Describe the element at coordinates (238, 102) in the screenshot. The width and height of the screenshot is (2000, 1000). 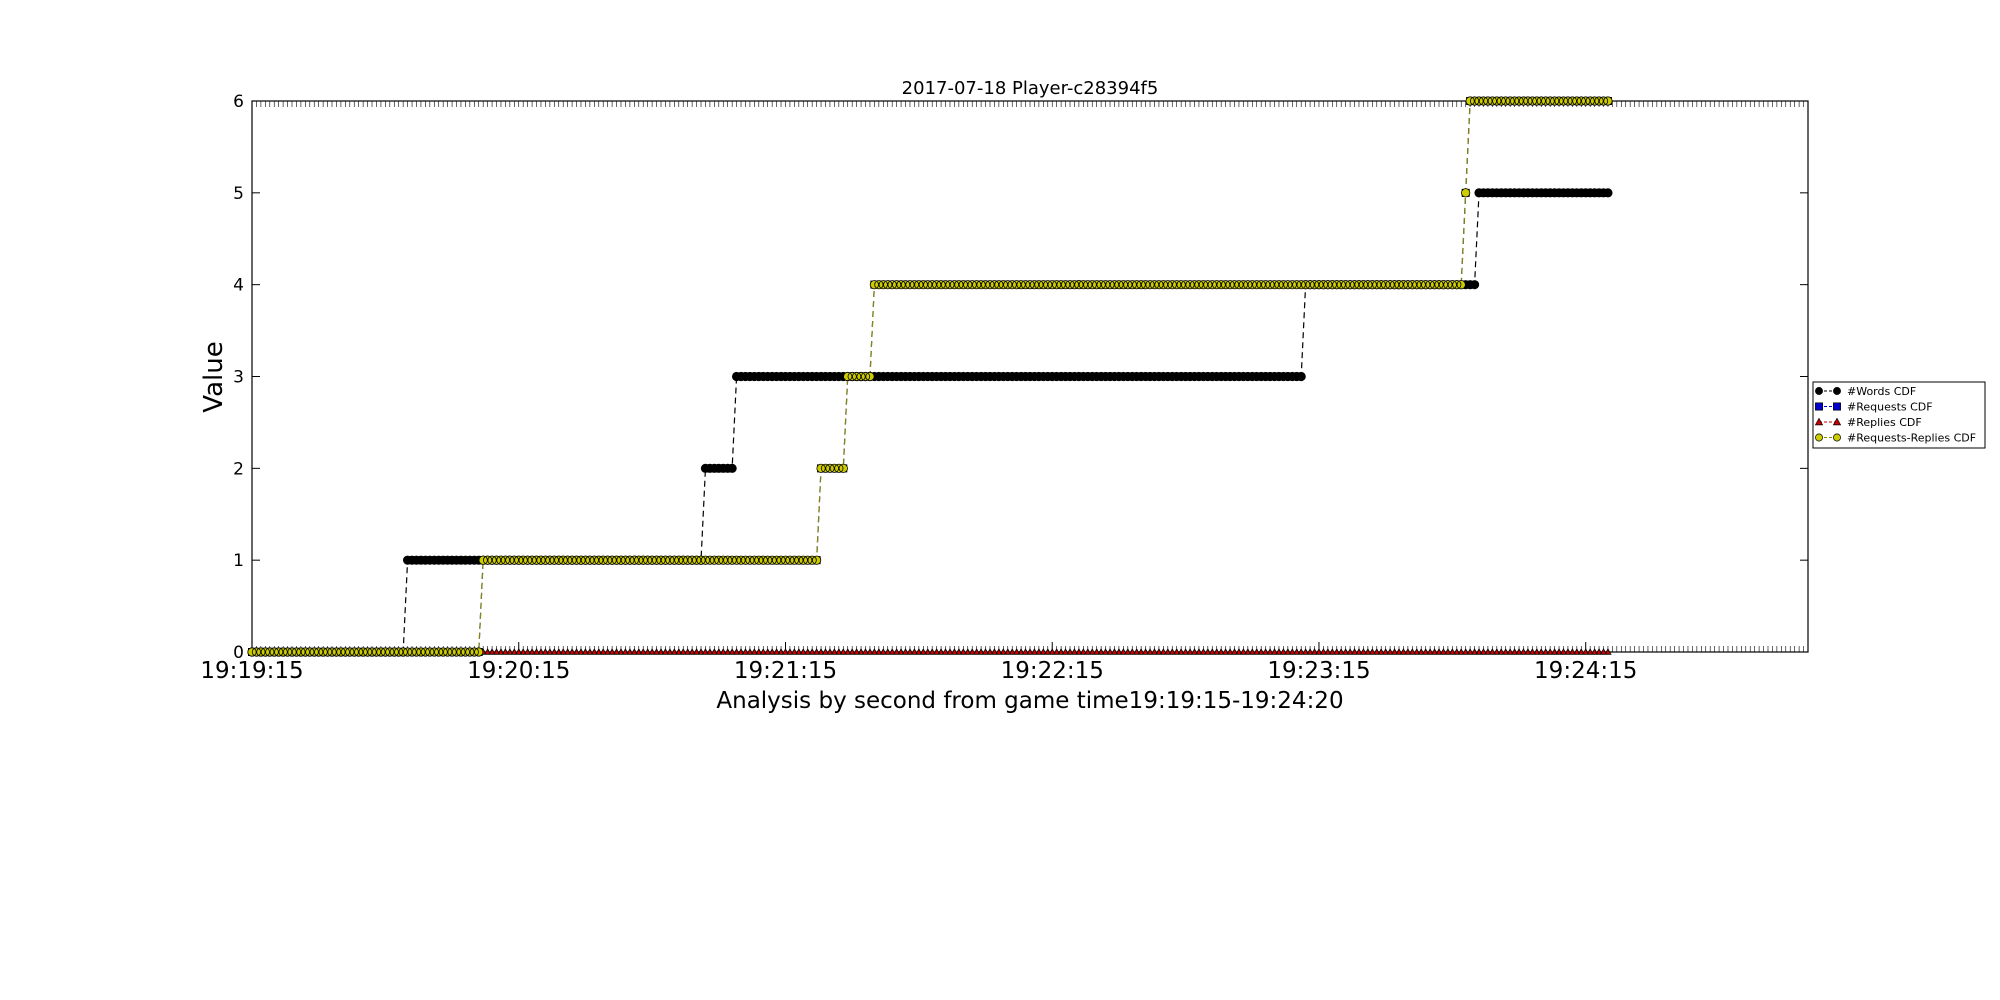
I see `y-tick-label: 6` at that location.